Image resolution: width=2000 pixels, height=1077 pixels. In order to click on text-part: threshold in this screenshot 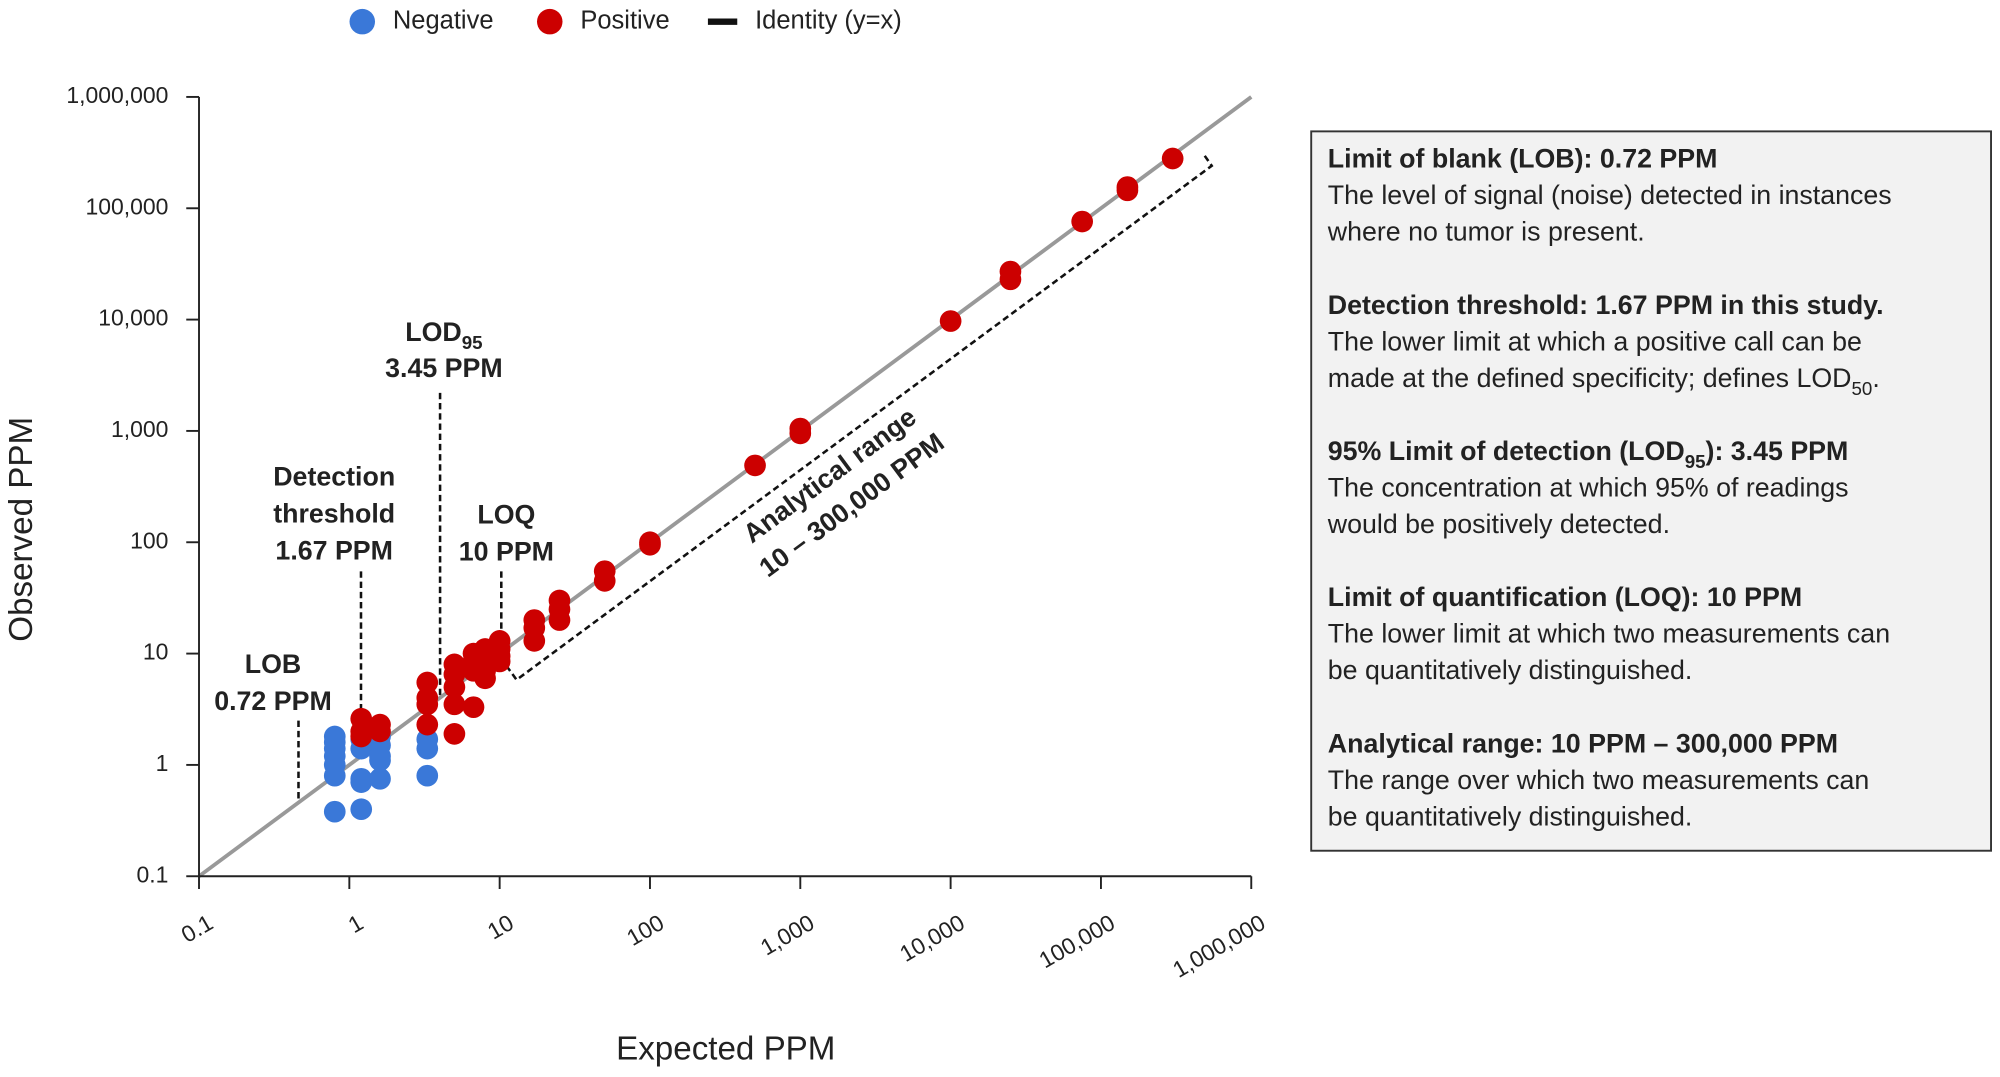, I will do `click(334, 513)`.